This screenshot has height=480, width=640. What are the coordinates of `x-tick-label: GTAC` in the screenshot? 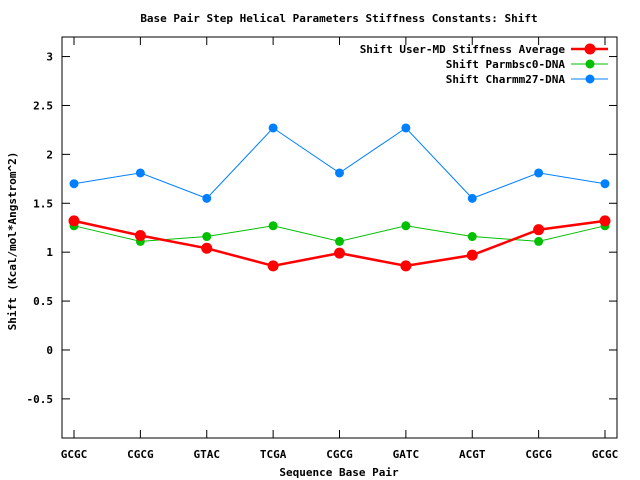 It's located at (207, 454).